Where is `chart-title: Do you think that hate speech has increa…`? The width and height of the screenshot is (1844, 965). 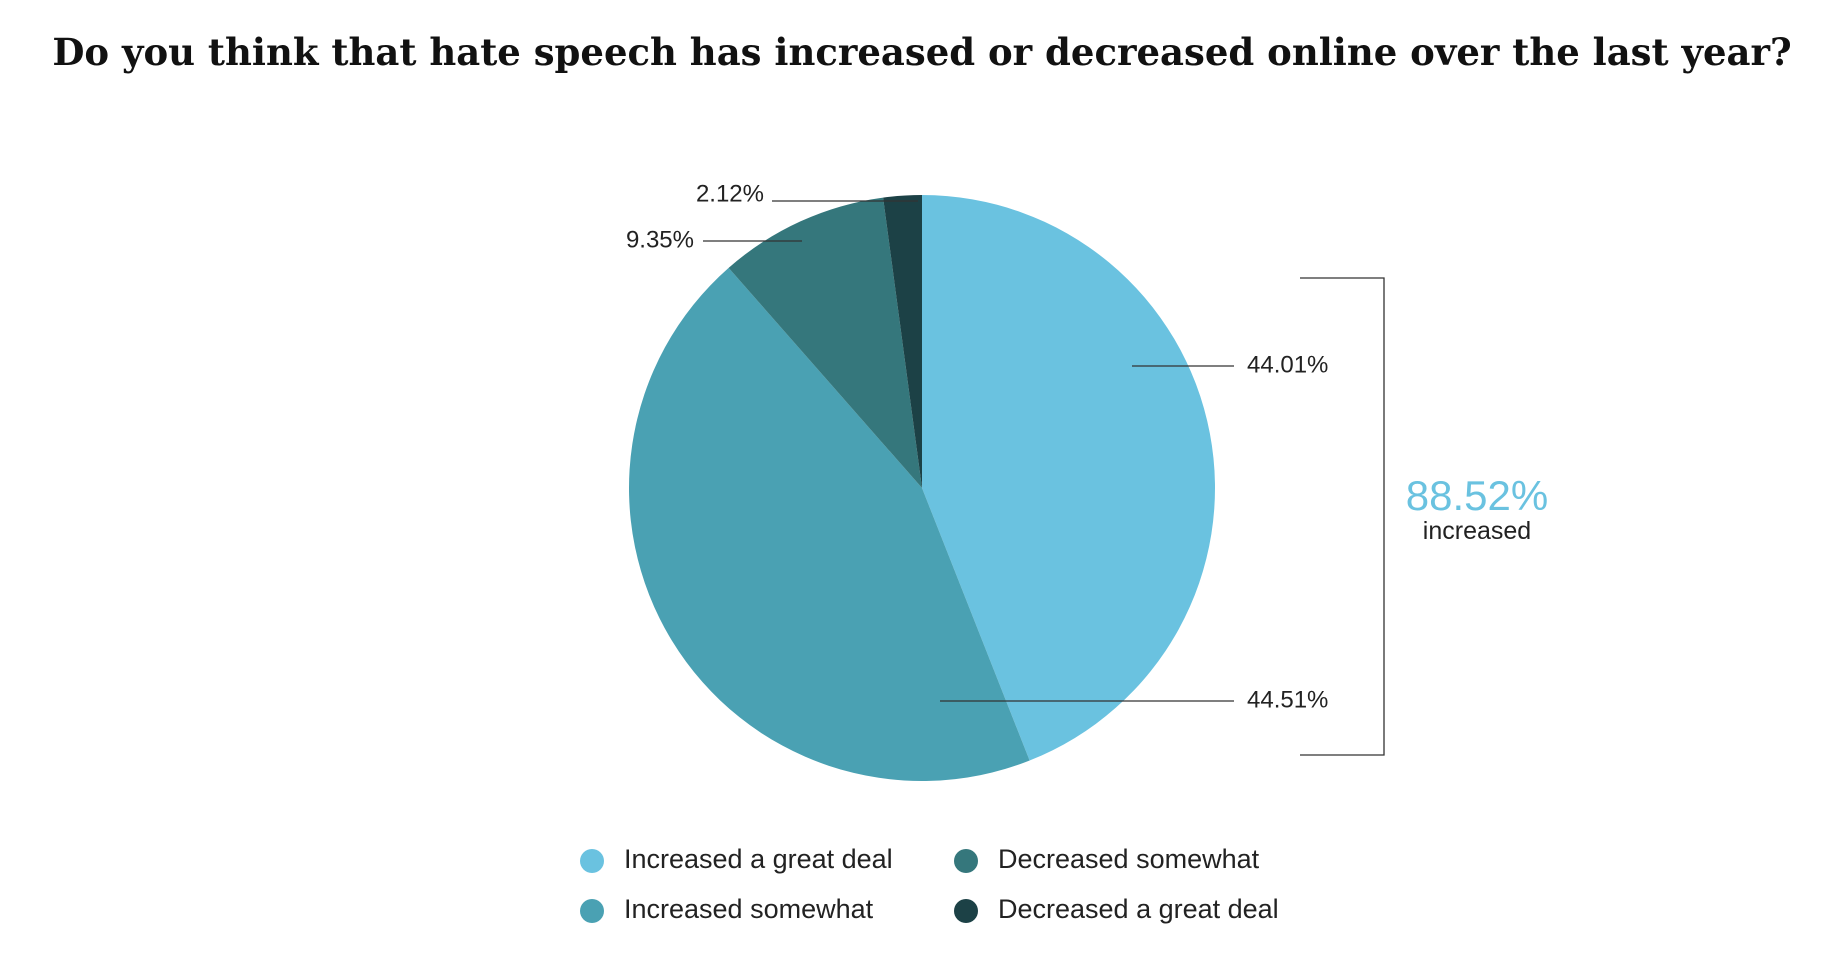
chart-title: Do you think that hate speech has increa… is located at coordinates (921, 52).